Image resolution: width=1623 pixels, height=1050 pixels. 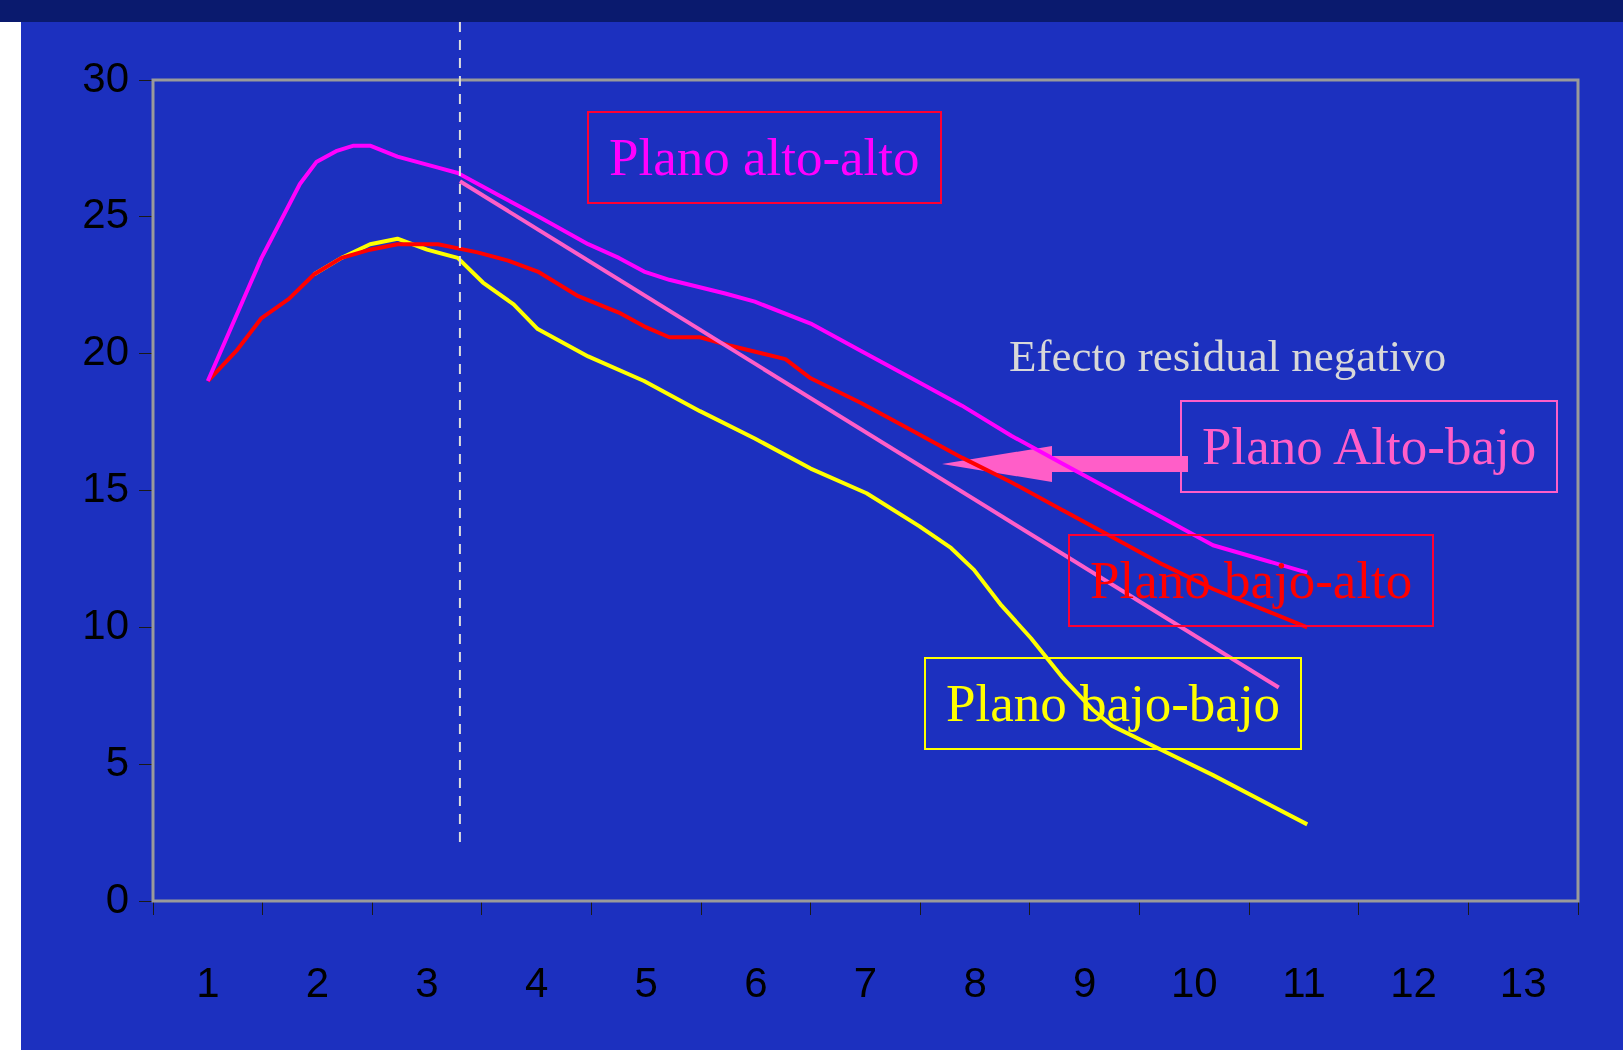 I want to click on x-tick-label: 2, so click(x=317, y=982).